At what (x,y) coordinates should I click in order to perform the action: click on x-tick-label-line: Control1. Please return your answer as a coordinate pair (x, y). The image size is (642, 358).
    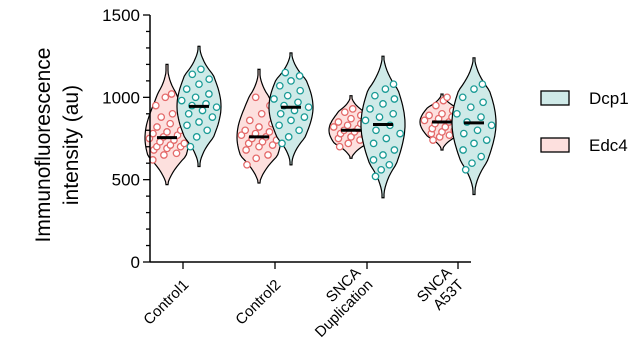
    Looking at the image, I should click on (166, 302).